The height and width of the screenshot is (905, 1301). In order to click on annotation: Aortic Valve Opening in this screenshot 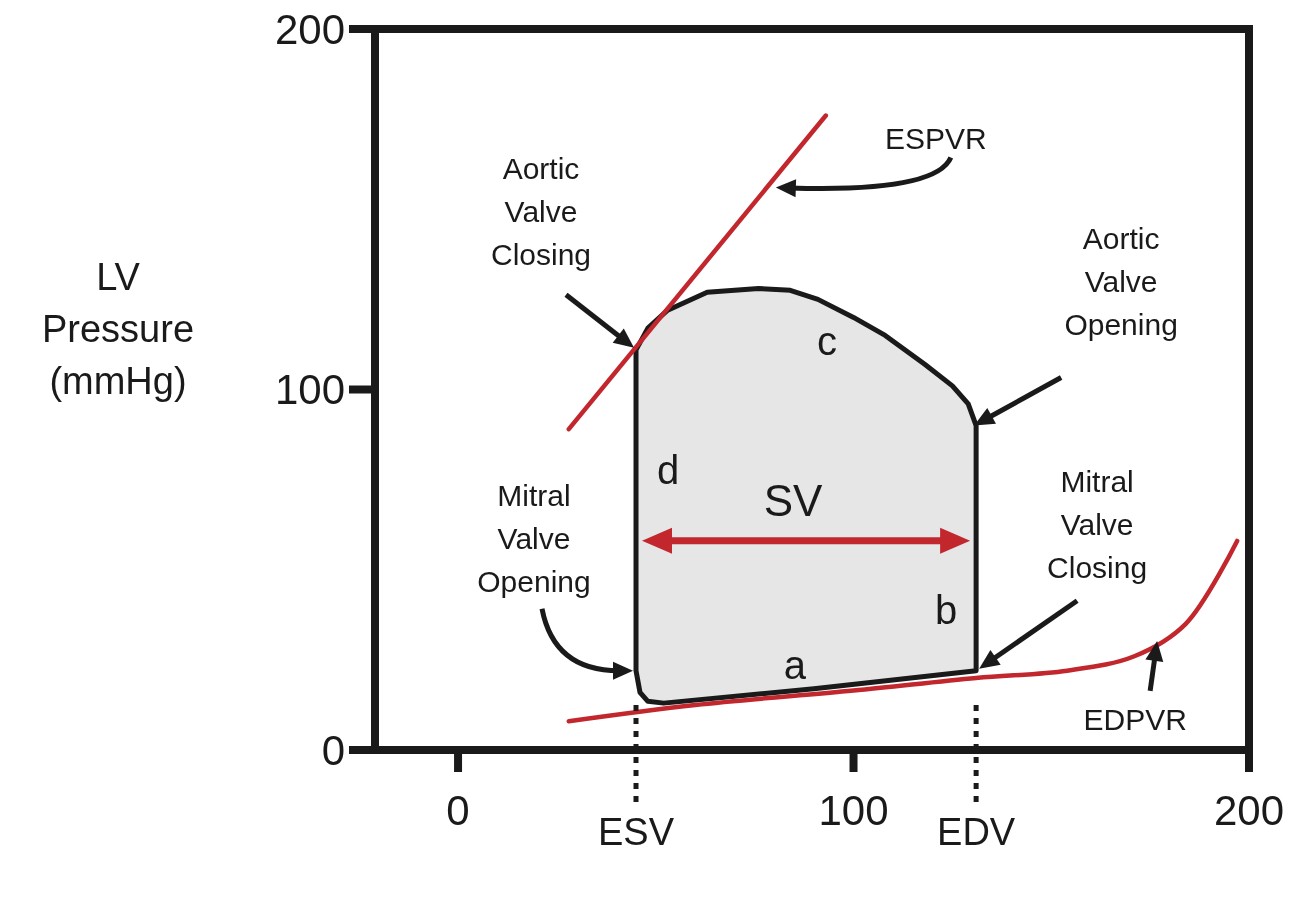, I will do `click(1121, 281)`.